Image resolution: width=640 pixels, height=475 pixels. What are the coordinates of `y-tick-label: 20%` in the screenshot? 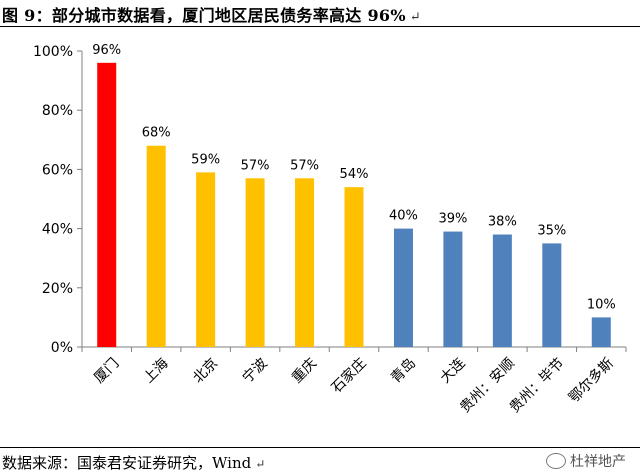 It's located at (57, 289).